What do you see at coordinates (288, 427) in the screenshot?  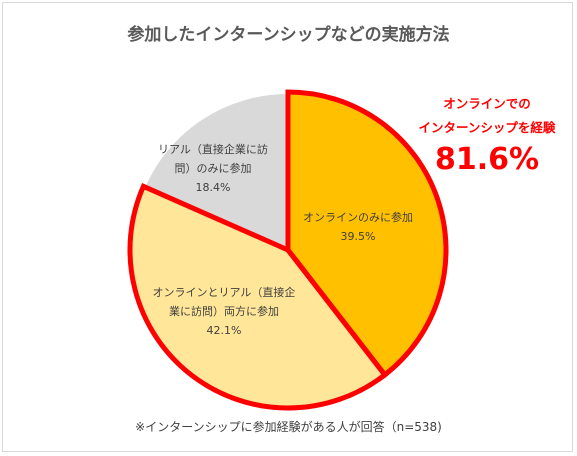 I see `footnote: ※インターンシップに参加経験がある人が回答（n=538)` at bounding box center [288, 427].